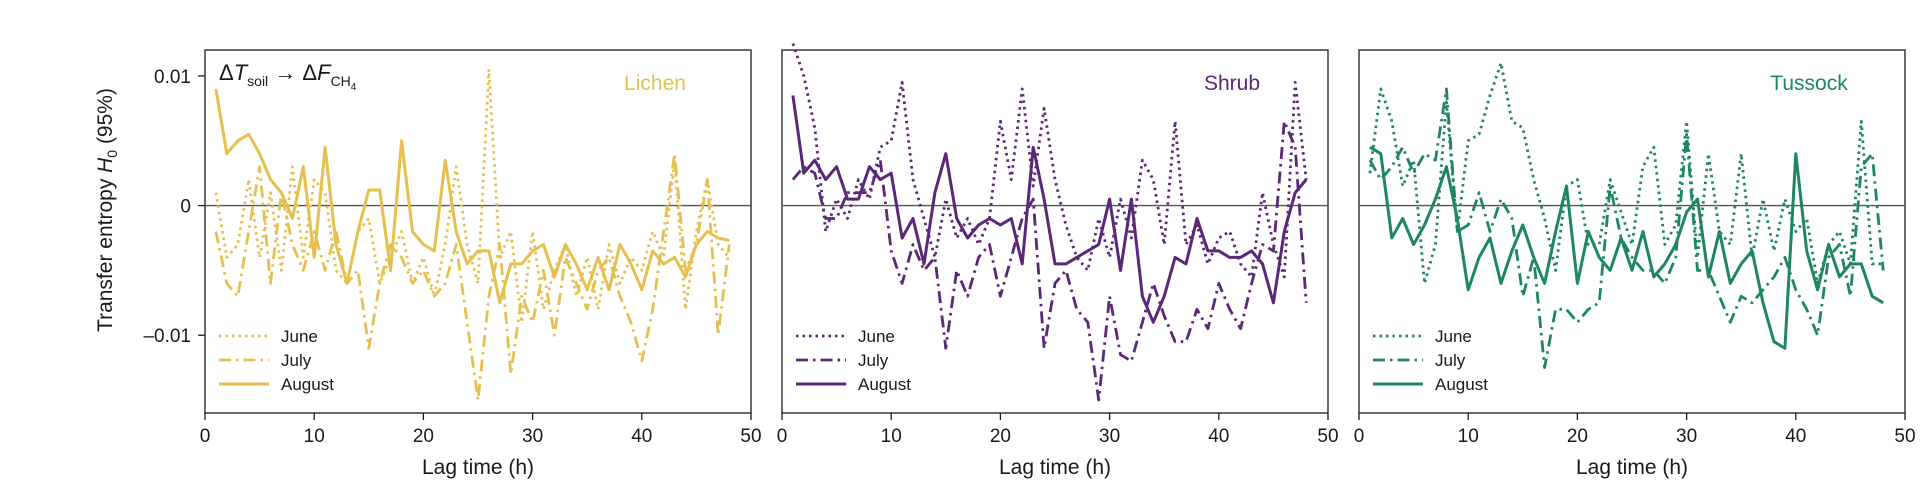  What do you see at coordinates (172, 77) in the screenshot?
I see `y-tick-label: 0.01` at bounding box center [172, 77].